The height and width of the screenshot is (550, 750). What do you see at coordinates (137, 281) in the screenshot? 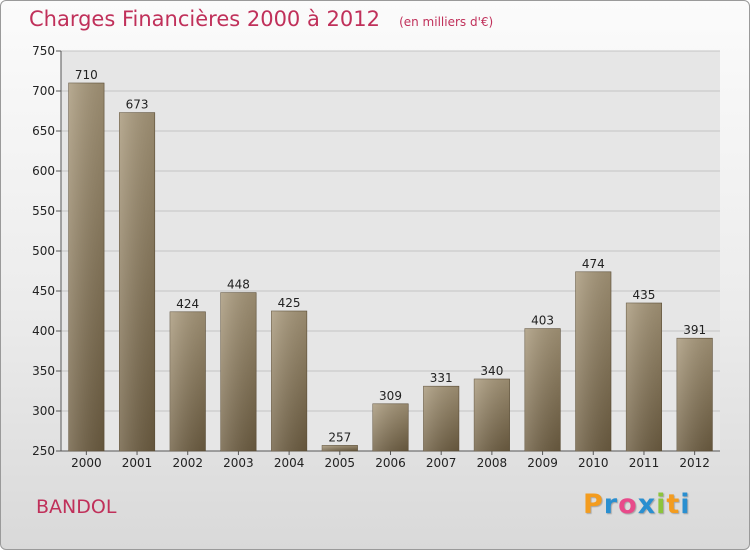
I see `bar-shade-2001` at bounding box center [137, 281].